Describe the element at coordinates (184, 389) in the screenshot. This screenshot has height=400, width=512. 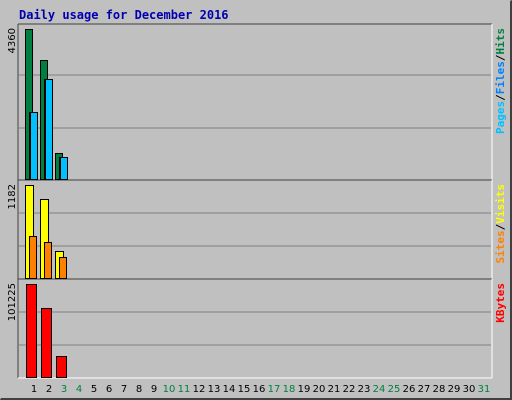
I see `day-label-11: 11` at that location.